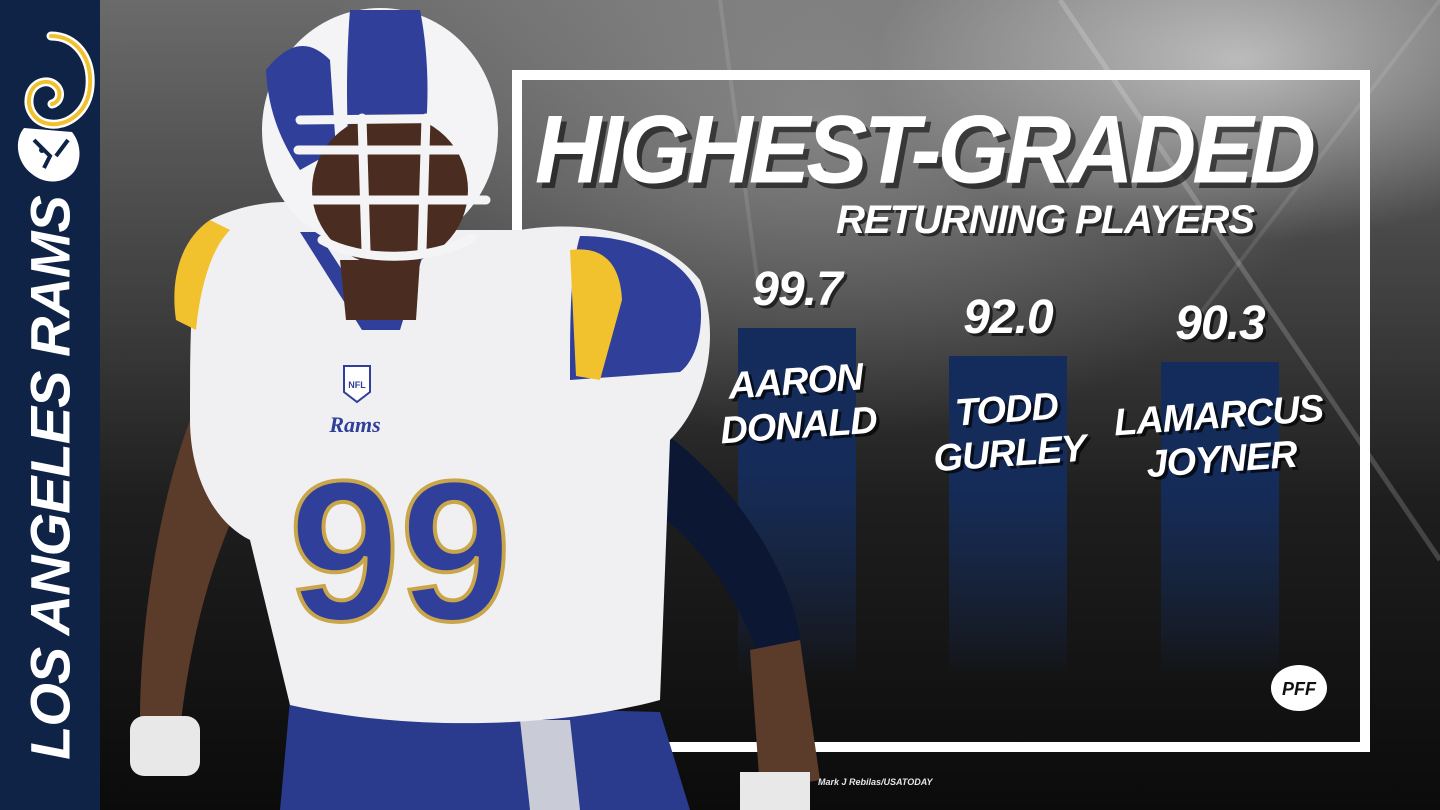  I want to click on jersey-number: 99, so click(400, 551).